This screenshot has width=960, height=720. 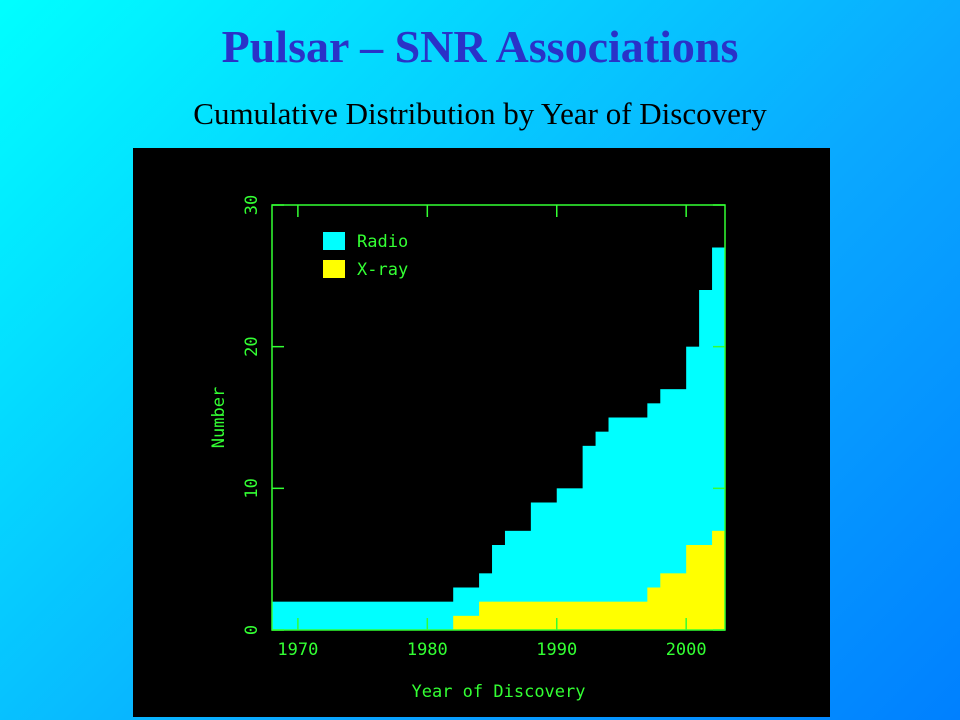 I want to click on x-axis-label: Year of Discovery, so click(x=499, y=692).